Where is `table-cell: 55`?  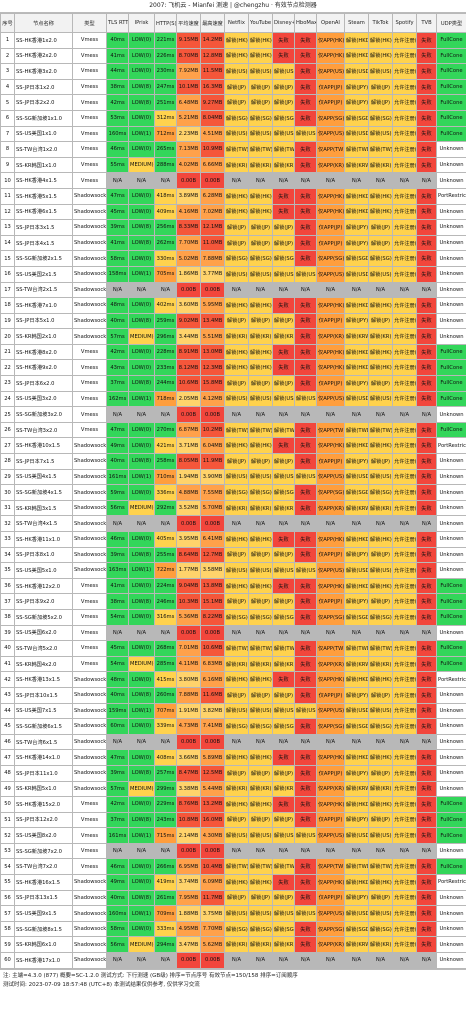 table-cell: 55 is located at coordinates (7, 882).